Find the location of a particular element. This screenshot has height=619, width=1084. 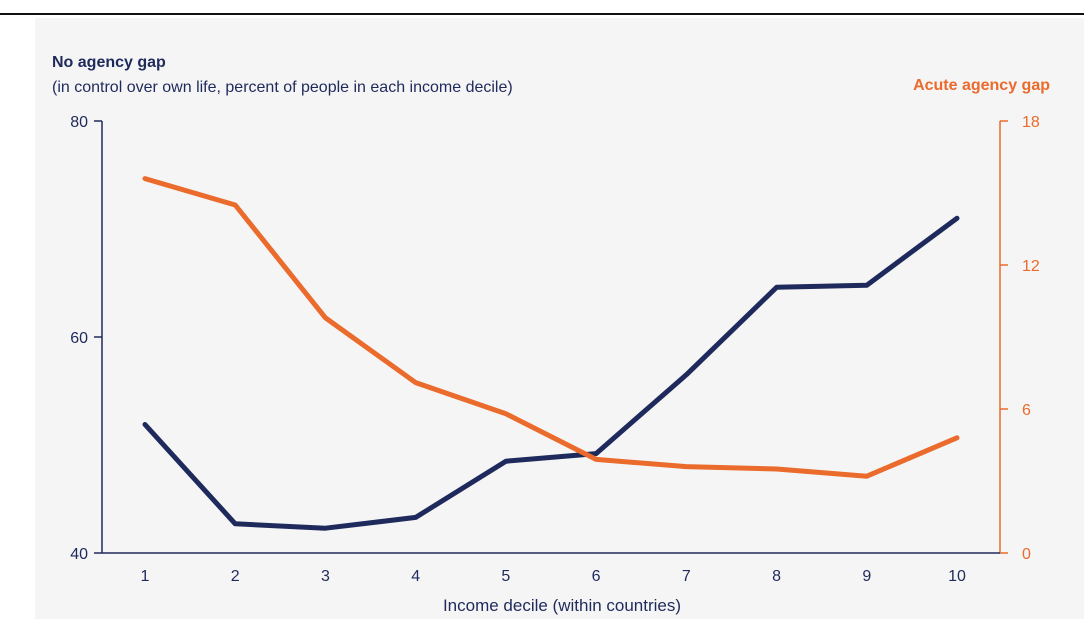

x-tick-label: 3 is located at coordinates (325, 576).